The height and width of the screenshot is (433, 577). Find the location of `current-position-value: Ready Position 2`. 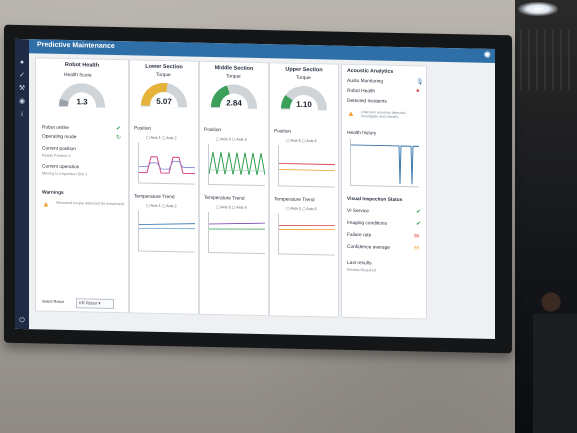

current-position-value: Ready Position 2 is located at coordinates (56, 156).